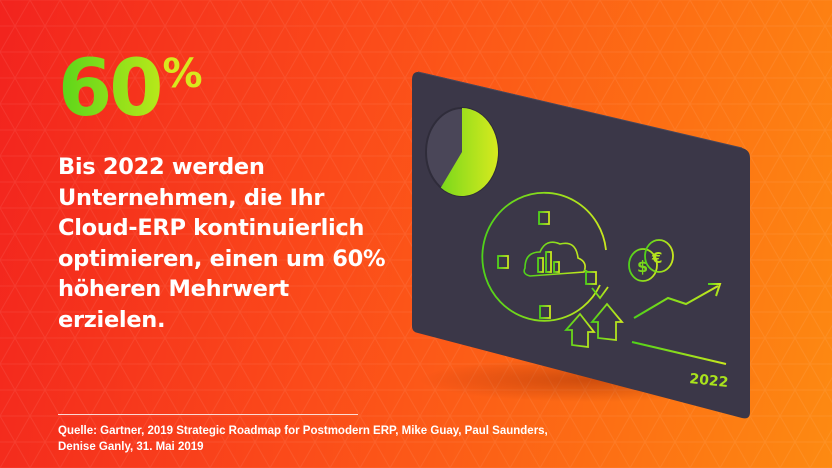 Image resolution: width=832 pixels, height=468 pixels. Describe the element at coordinates (679, 353) in the screenshot. I see `axis-baseline` at that location.